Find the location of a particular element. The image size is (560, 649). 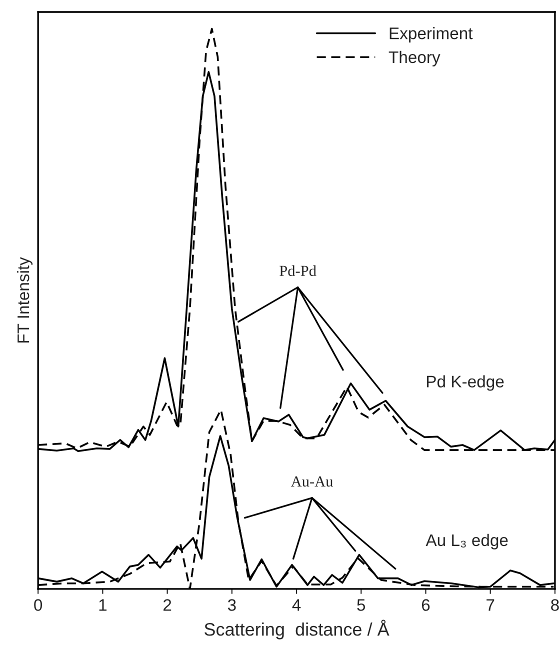

annotation: Pd-Pd is located at coordinates (298, 270).